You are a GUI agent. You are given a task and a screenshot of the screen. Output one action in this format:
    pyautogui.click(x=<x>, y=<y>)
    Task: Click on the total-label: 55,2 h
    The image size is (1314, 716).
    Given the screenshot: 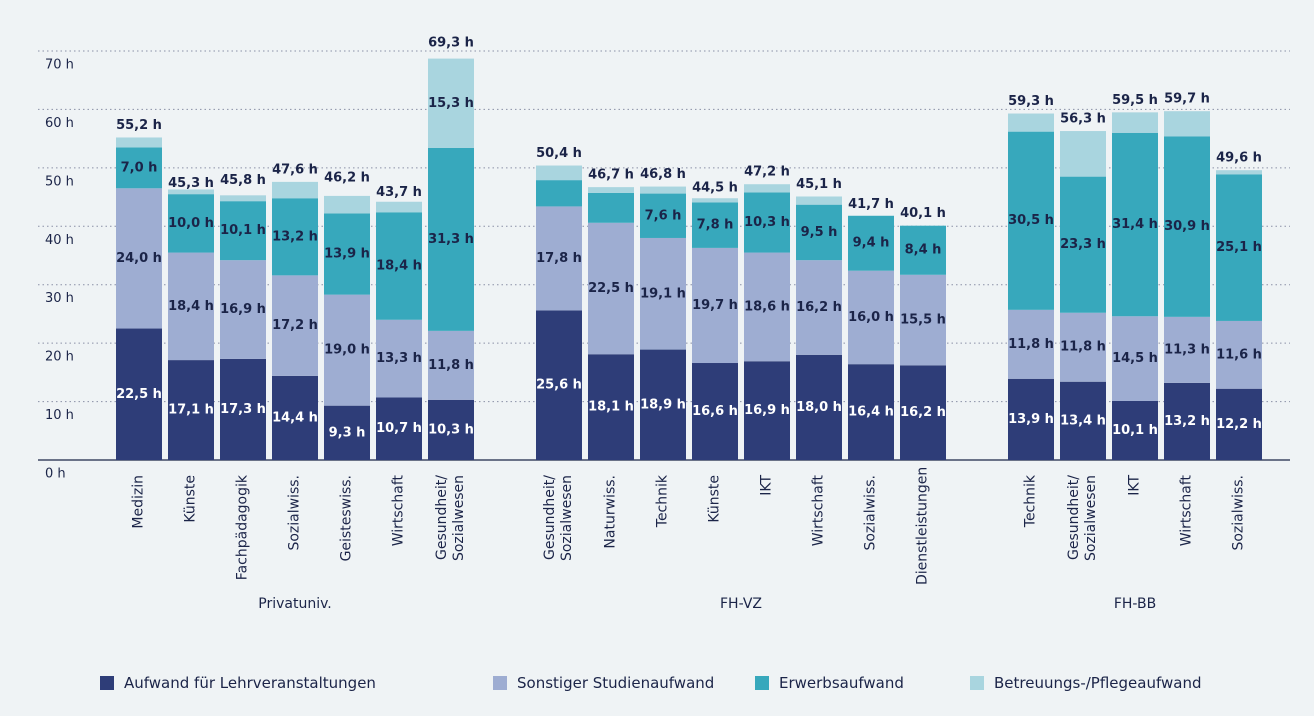 What is the action you would take?
    pyautogui.click(x=139, y=125)
    